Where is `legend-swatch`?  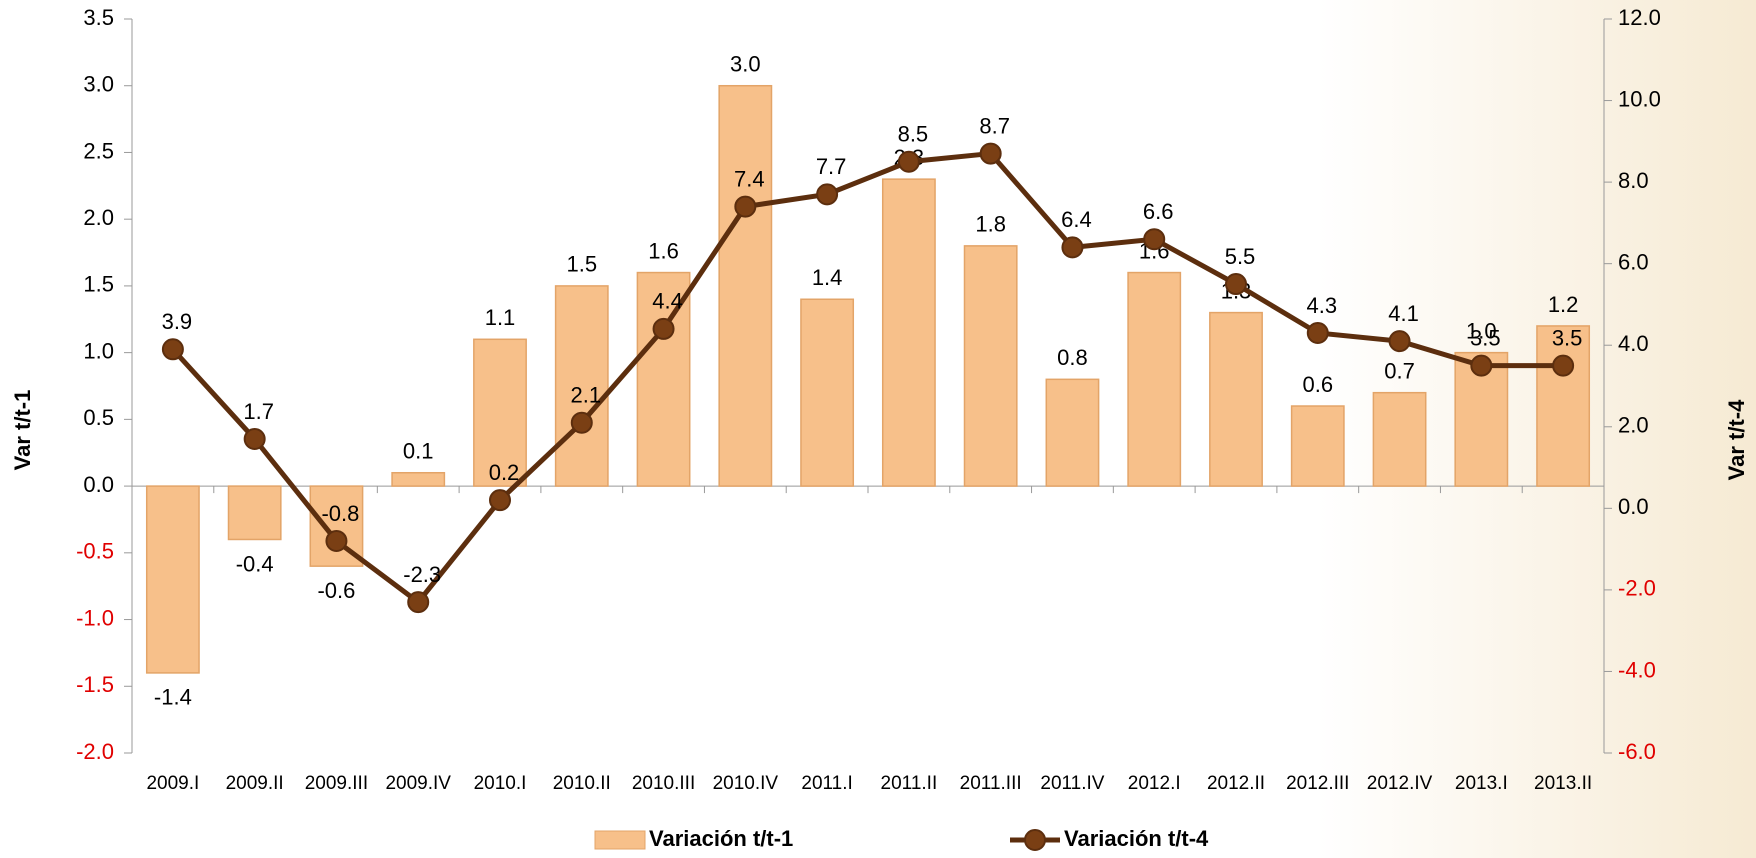
legend-swatch is located at coordinates (620, 840).